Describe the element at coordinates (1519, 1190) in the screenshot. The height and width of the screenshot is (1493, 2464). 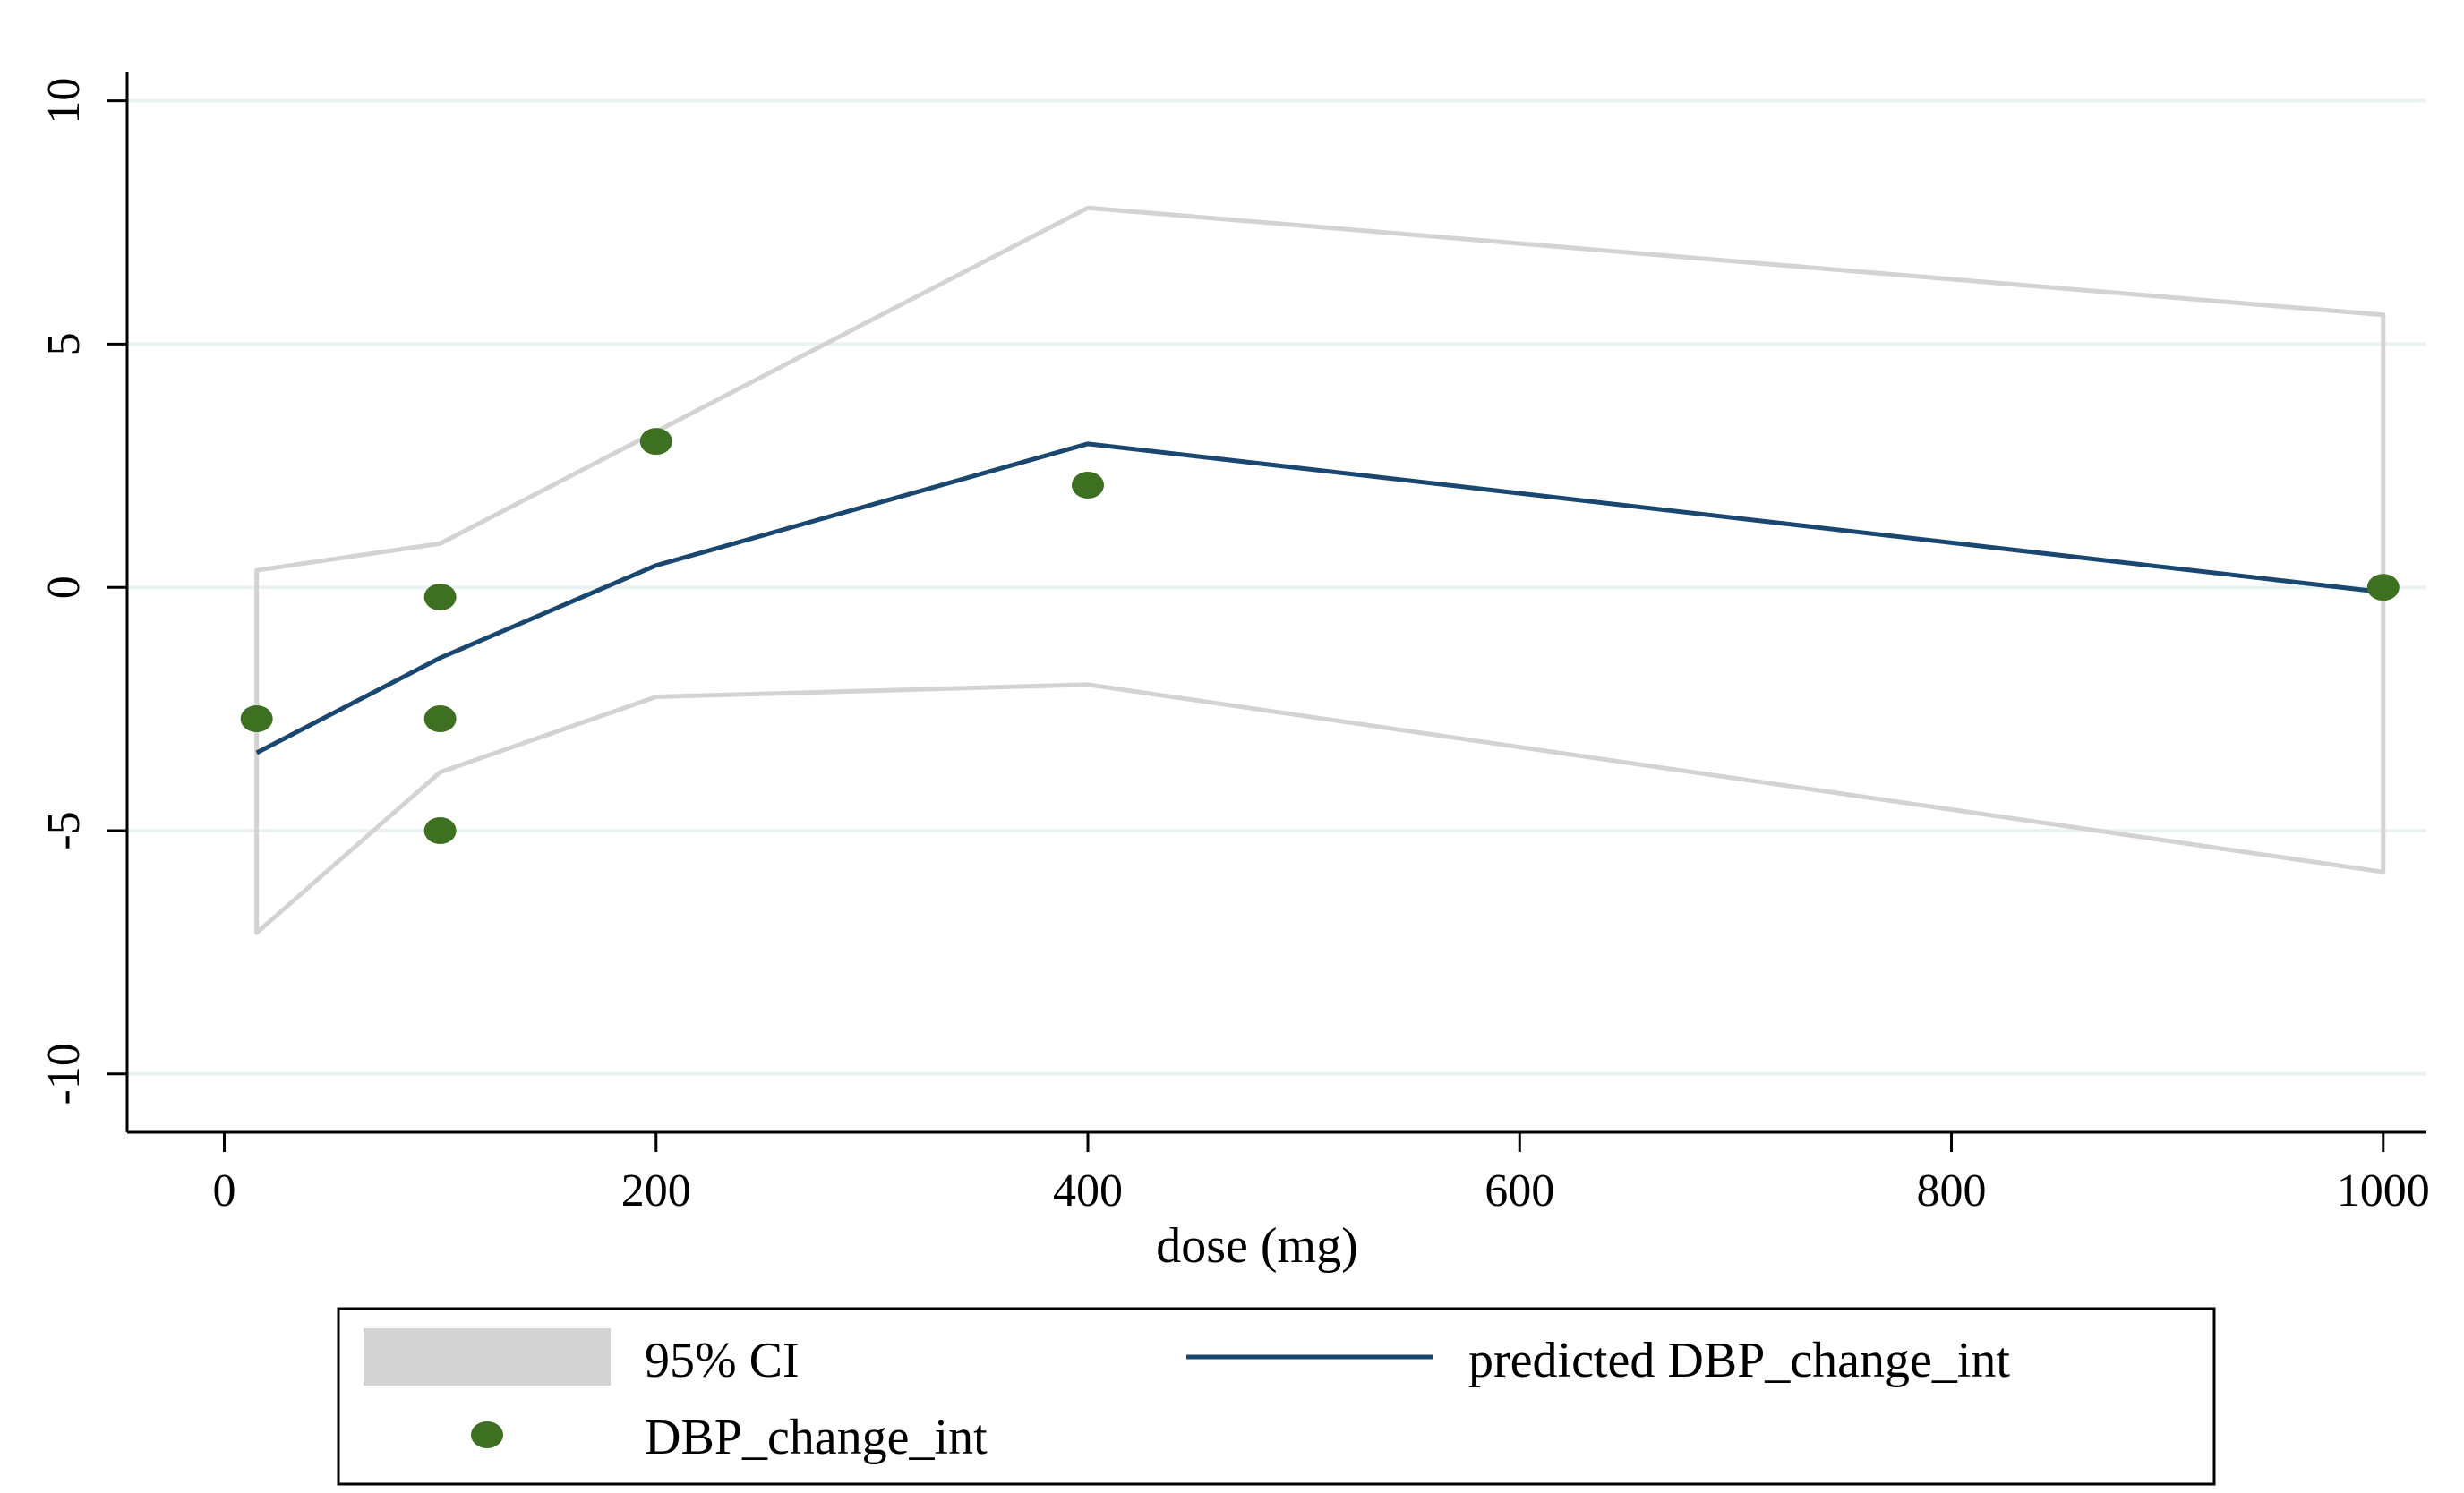
I see `x-tick-label: 600` at that location.